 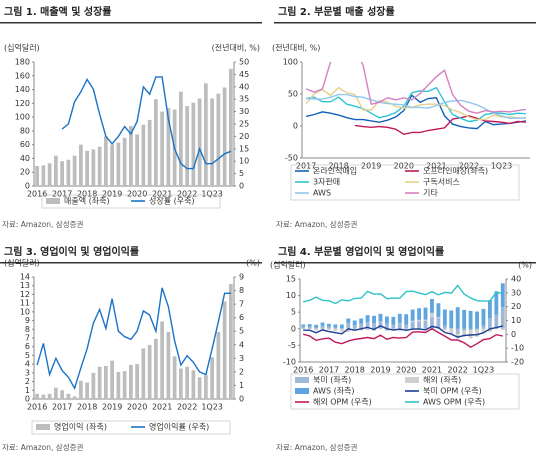 I want to click on y-tick-label: 8, so click(x=27, y=329).